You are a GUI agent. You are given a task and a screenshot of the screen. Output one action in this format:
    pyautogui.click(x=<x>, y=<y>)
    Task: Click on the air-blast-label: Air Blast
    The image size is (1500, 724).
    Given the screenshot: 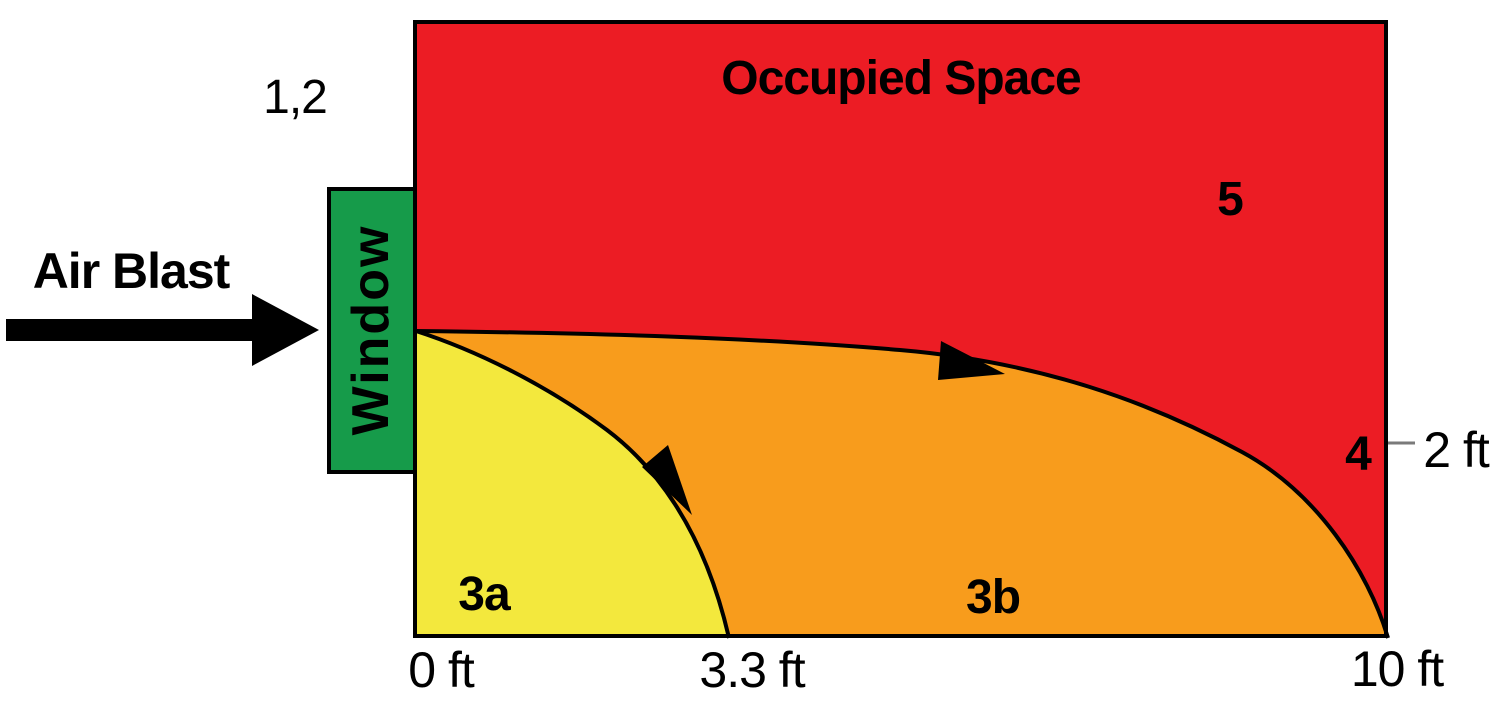 What is the action you would take?
    pyautogui.click(x=131, y=271)
    